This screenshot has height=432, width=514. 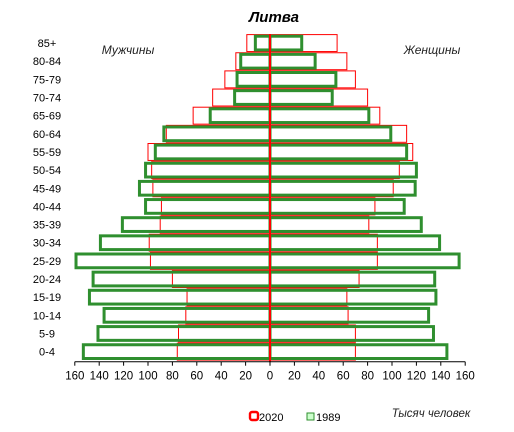 I want to click on x-tick-label-7: 20, so click(x=245, y=377).